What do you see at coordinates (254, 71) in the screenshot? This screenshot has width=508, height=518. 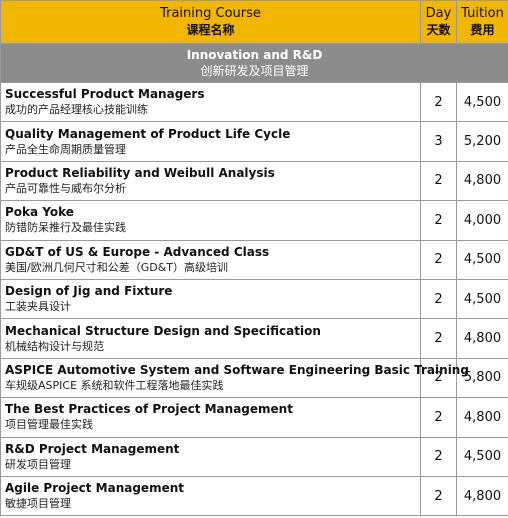 I see `section-title-zh: 创新研发及项目管理` at bounding box center [254, 71].